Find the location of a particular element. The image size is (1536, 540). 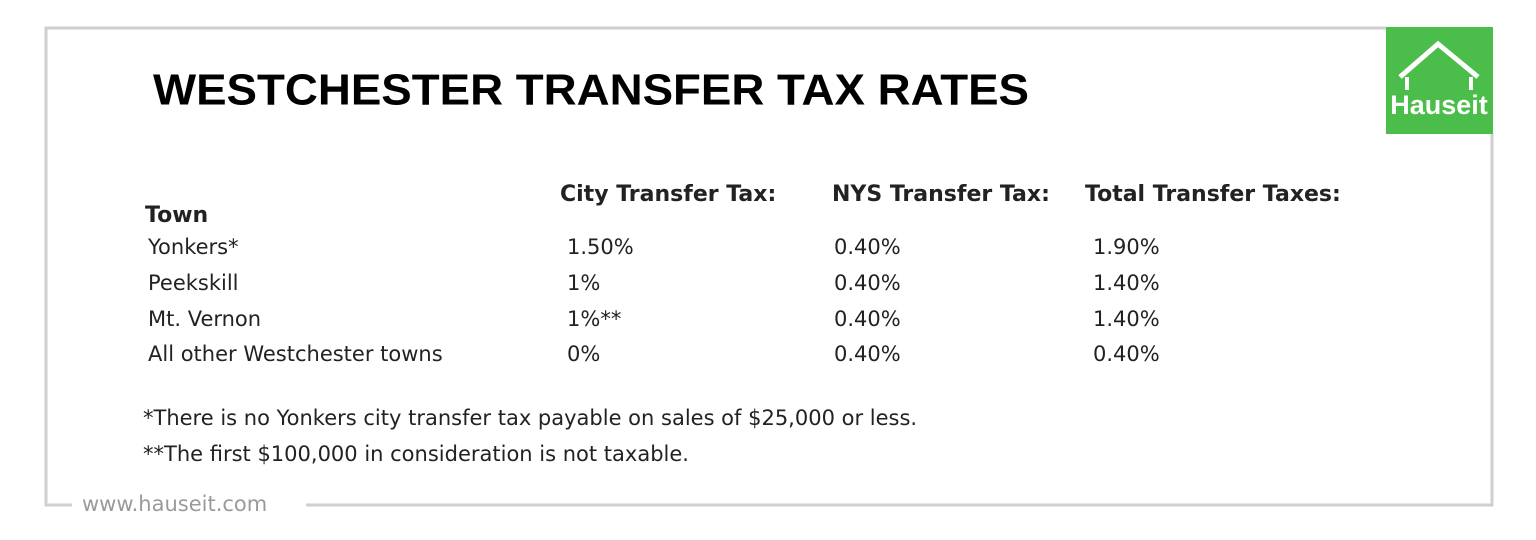

rate-cell: 1.50% is located at coordinates (600, 247).